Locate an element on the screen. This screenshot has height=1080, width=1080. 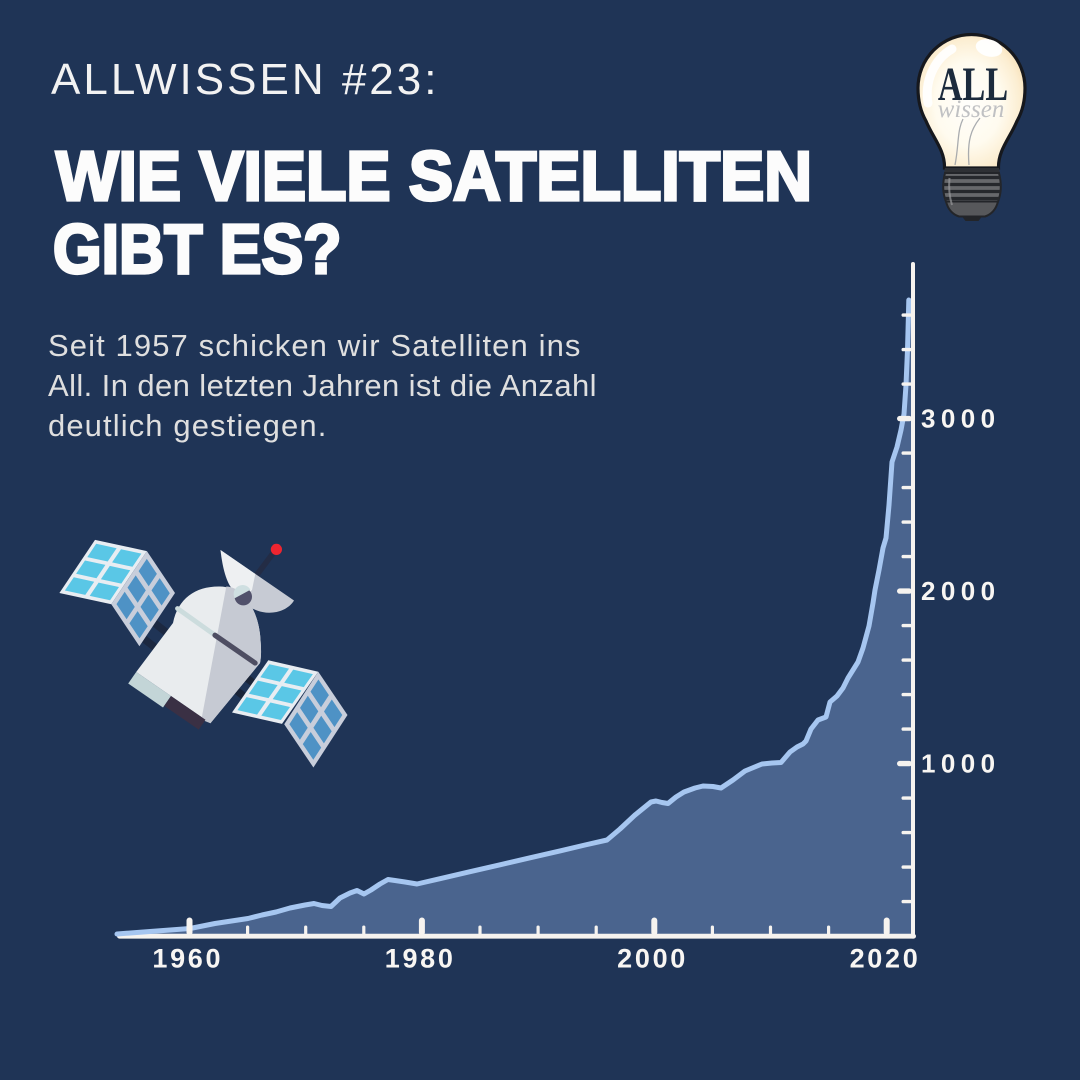
svg-text: 3000 is located at coordinates (960, 419).